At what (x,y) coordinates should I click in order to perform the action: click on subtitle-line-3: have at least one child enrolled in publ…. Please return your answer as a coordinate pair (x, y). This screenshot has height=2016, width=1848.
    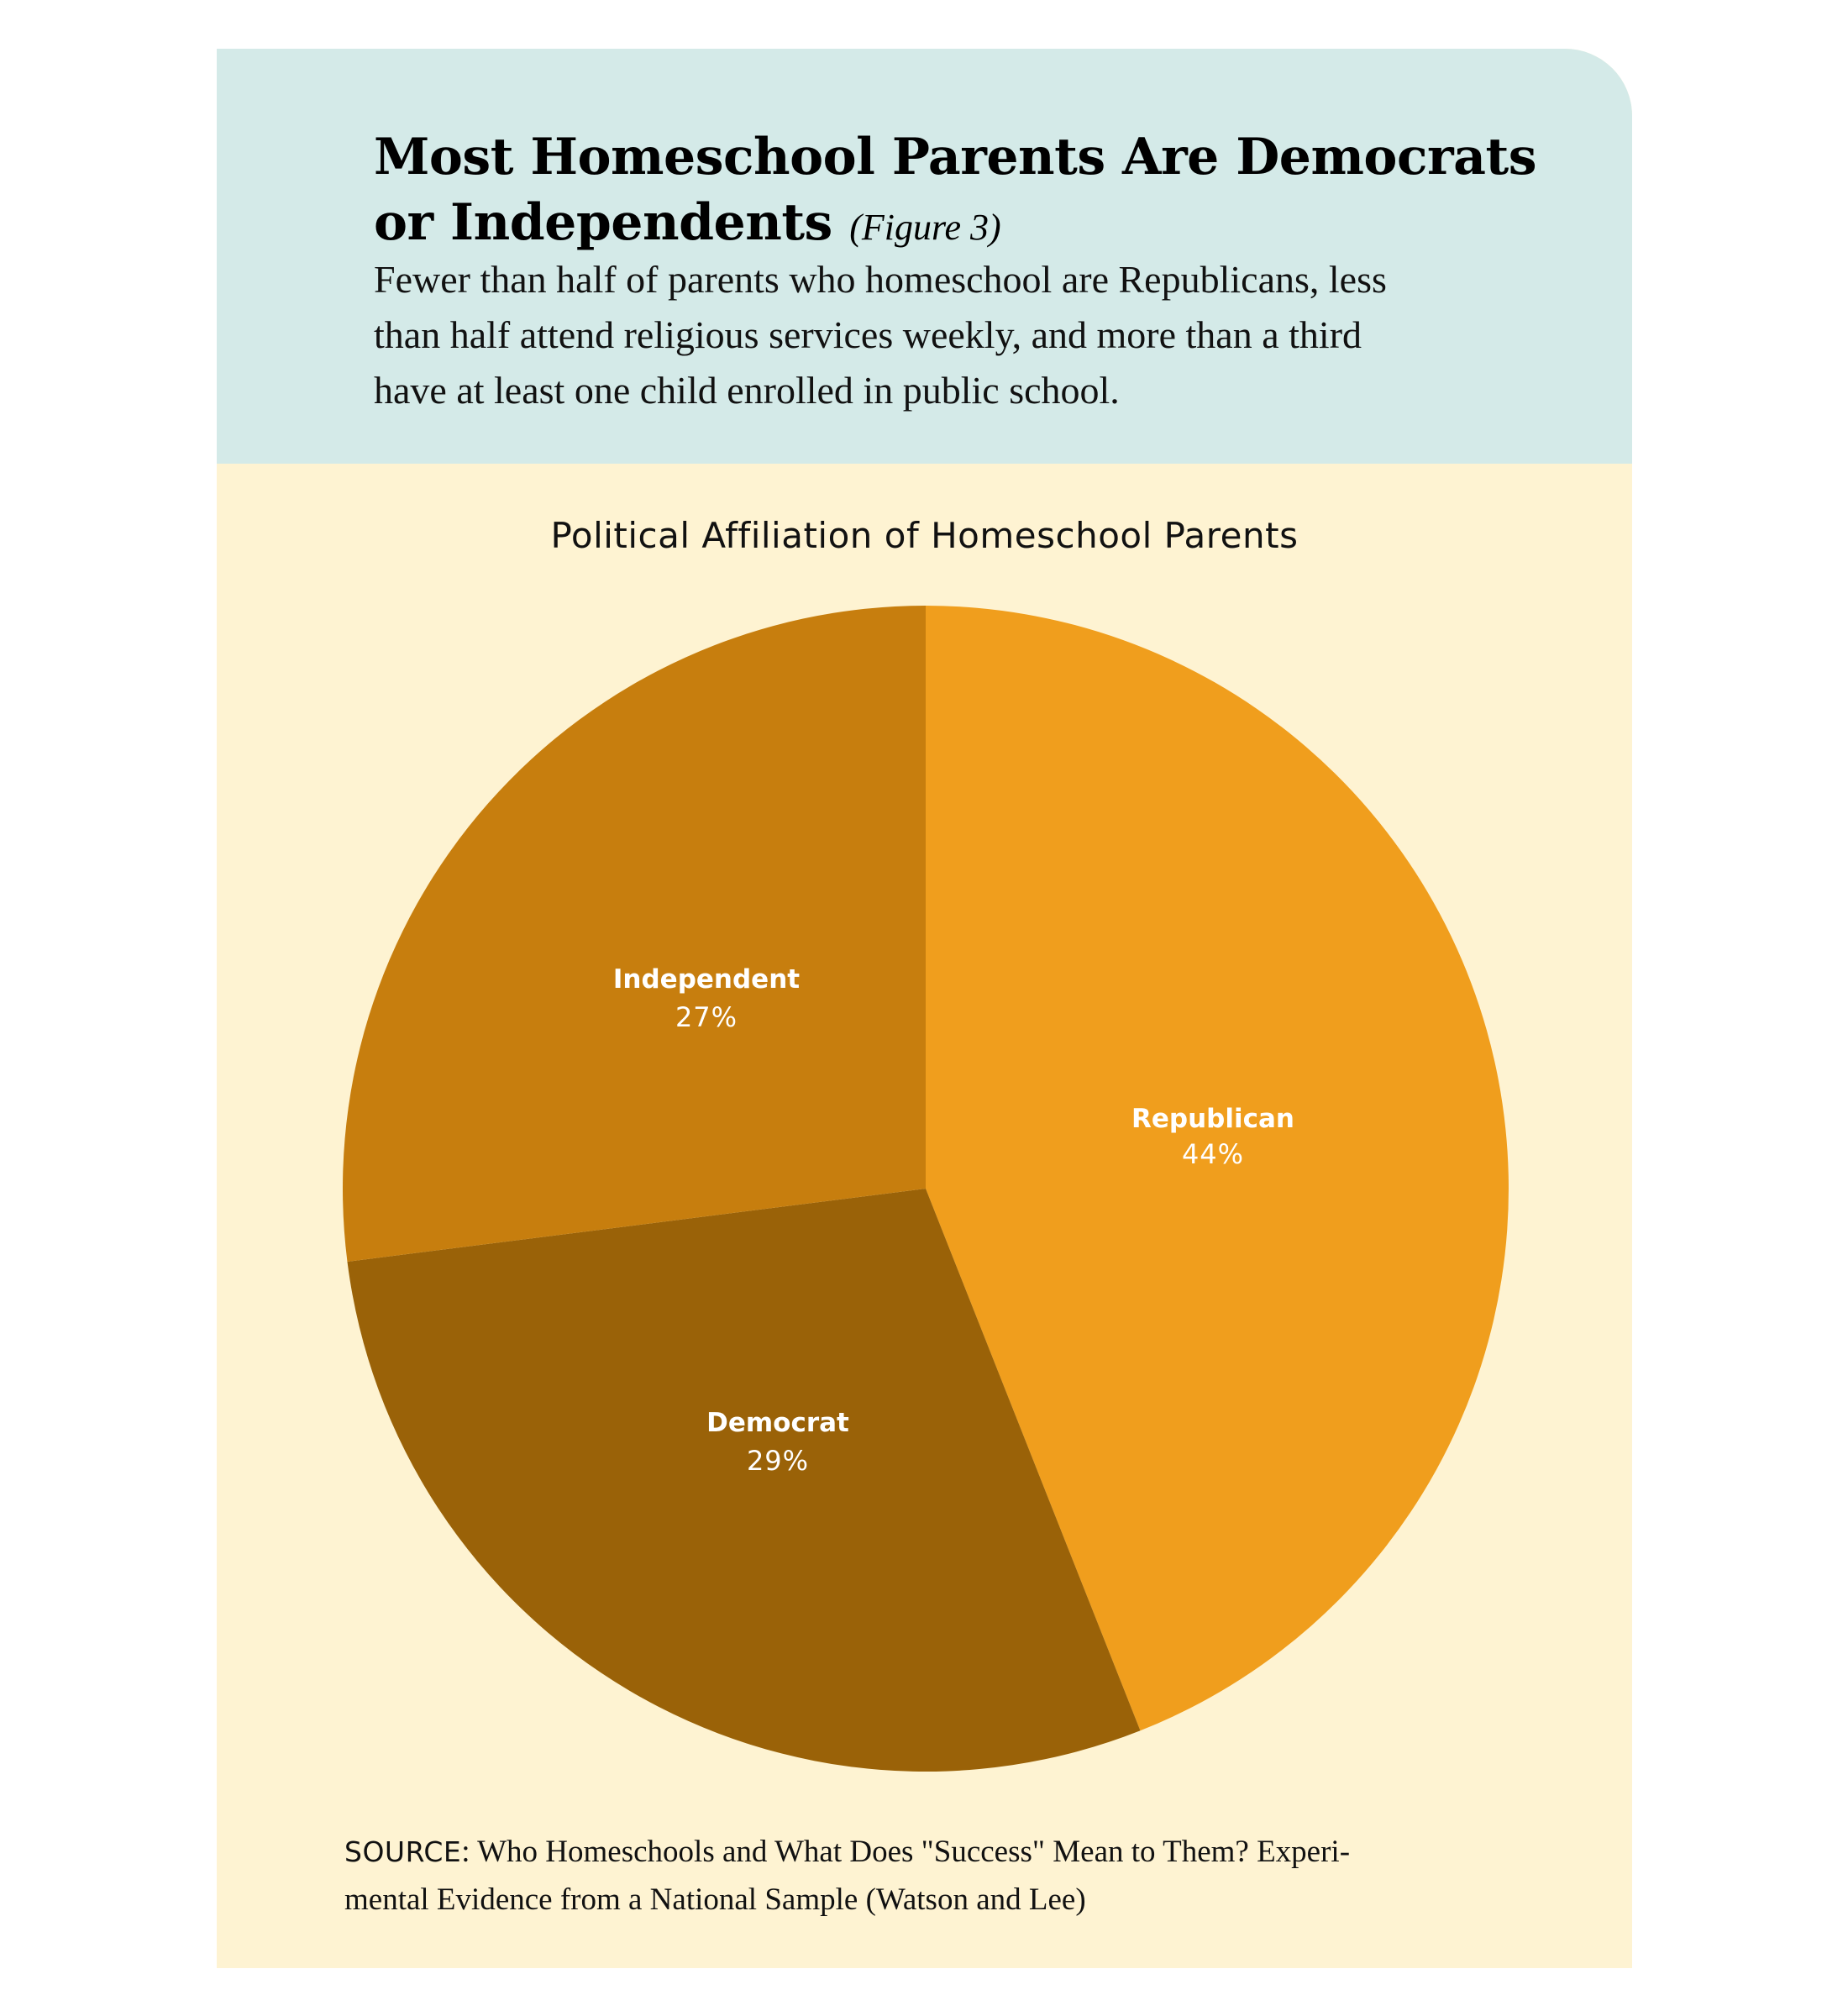
    Looking at the image, I should click on (747, 390).